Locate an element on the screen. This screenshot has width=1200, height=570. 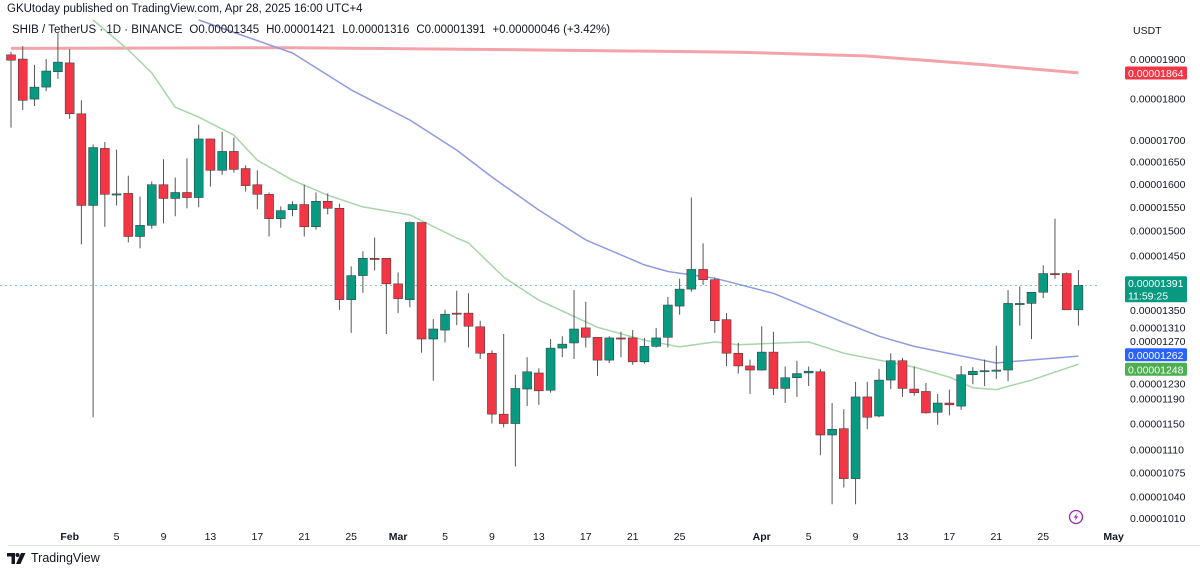
price-tick-label: 0.00001150 is located at coordinates (1157, 425).